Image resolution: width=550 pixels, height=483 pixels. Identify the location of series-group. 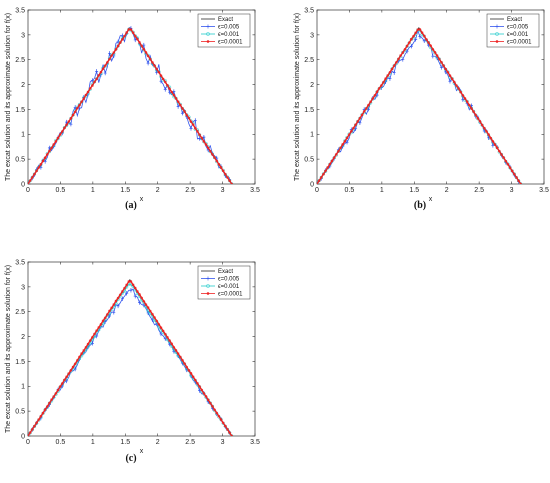
(131, 357).